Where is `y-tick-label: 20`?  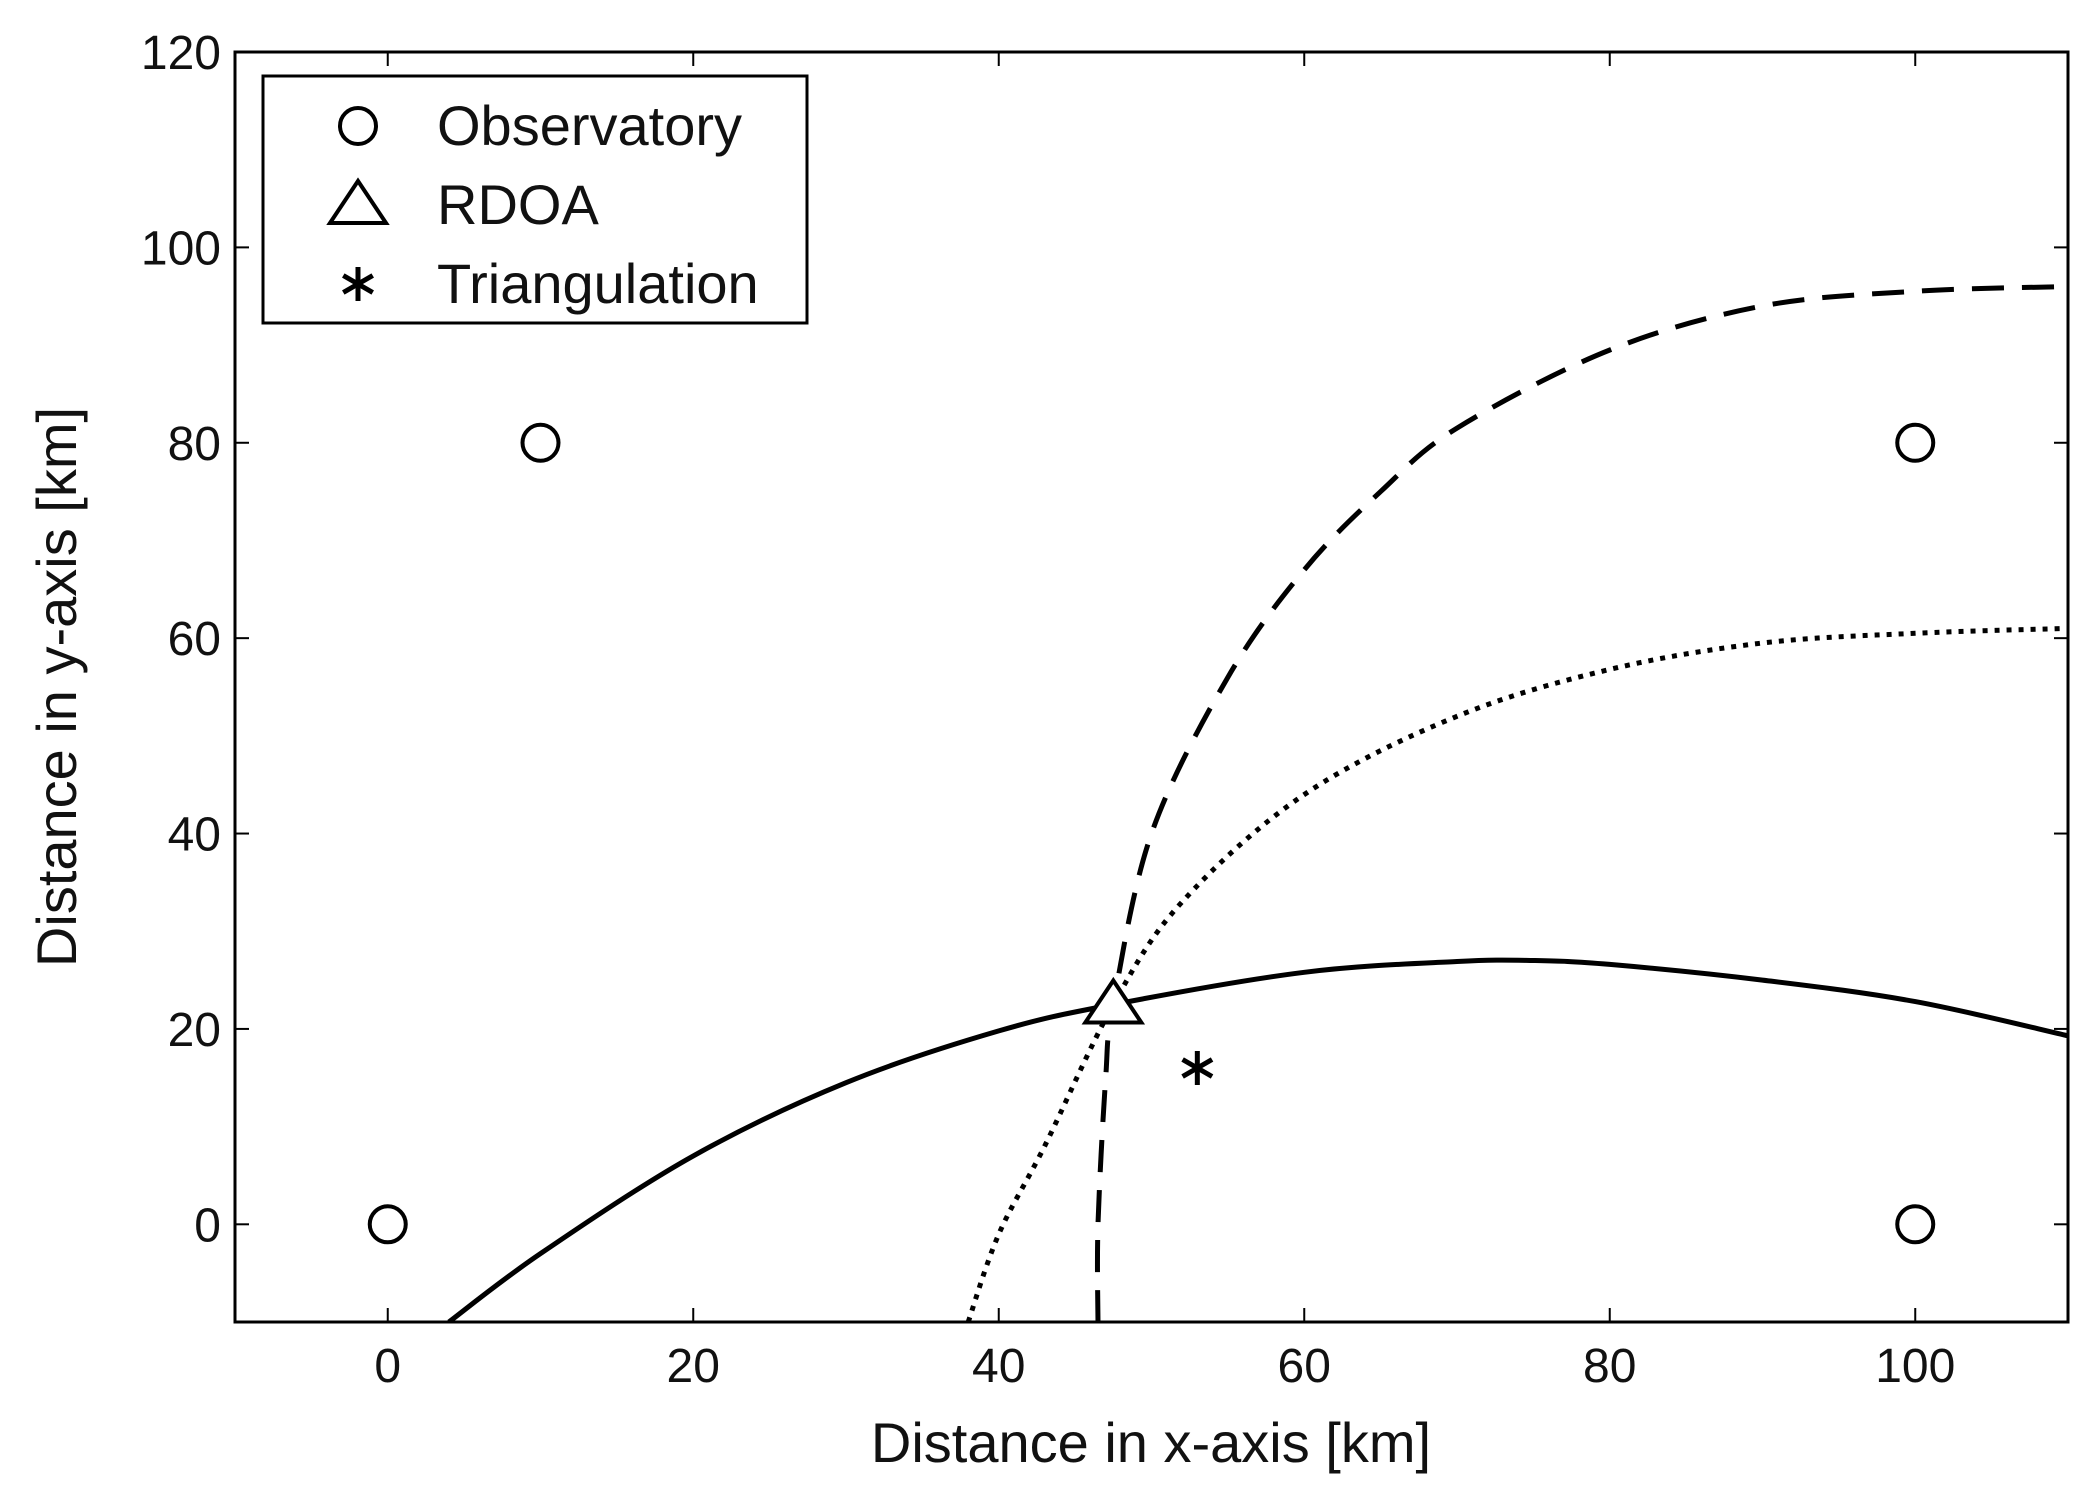
y-tick-label: 20 is located at coordinates (194, 1030).